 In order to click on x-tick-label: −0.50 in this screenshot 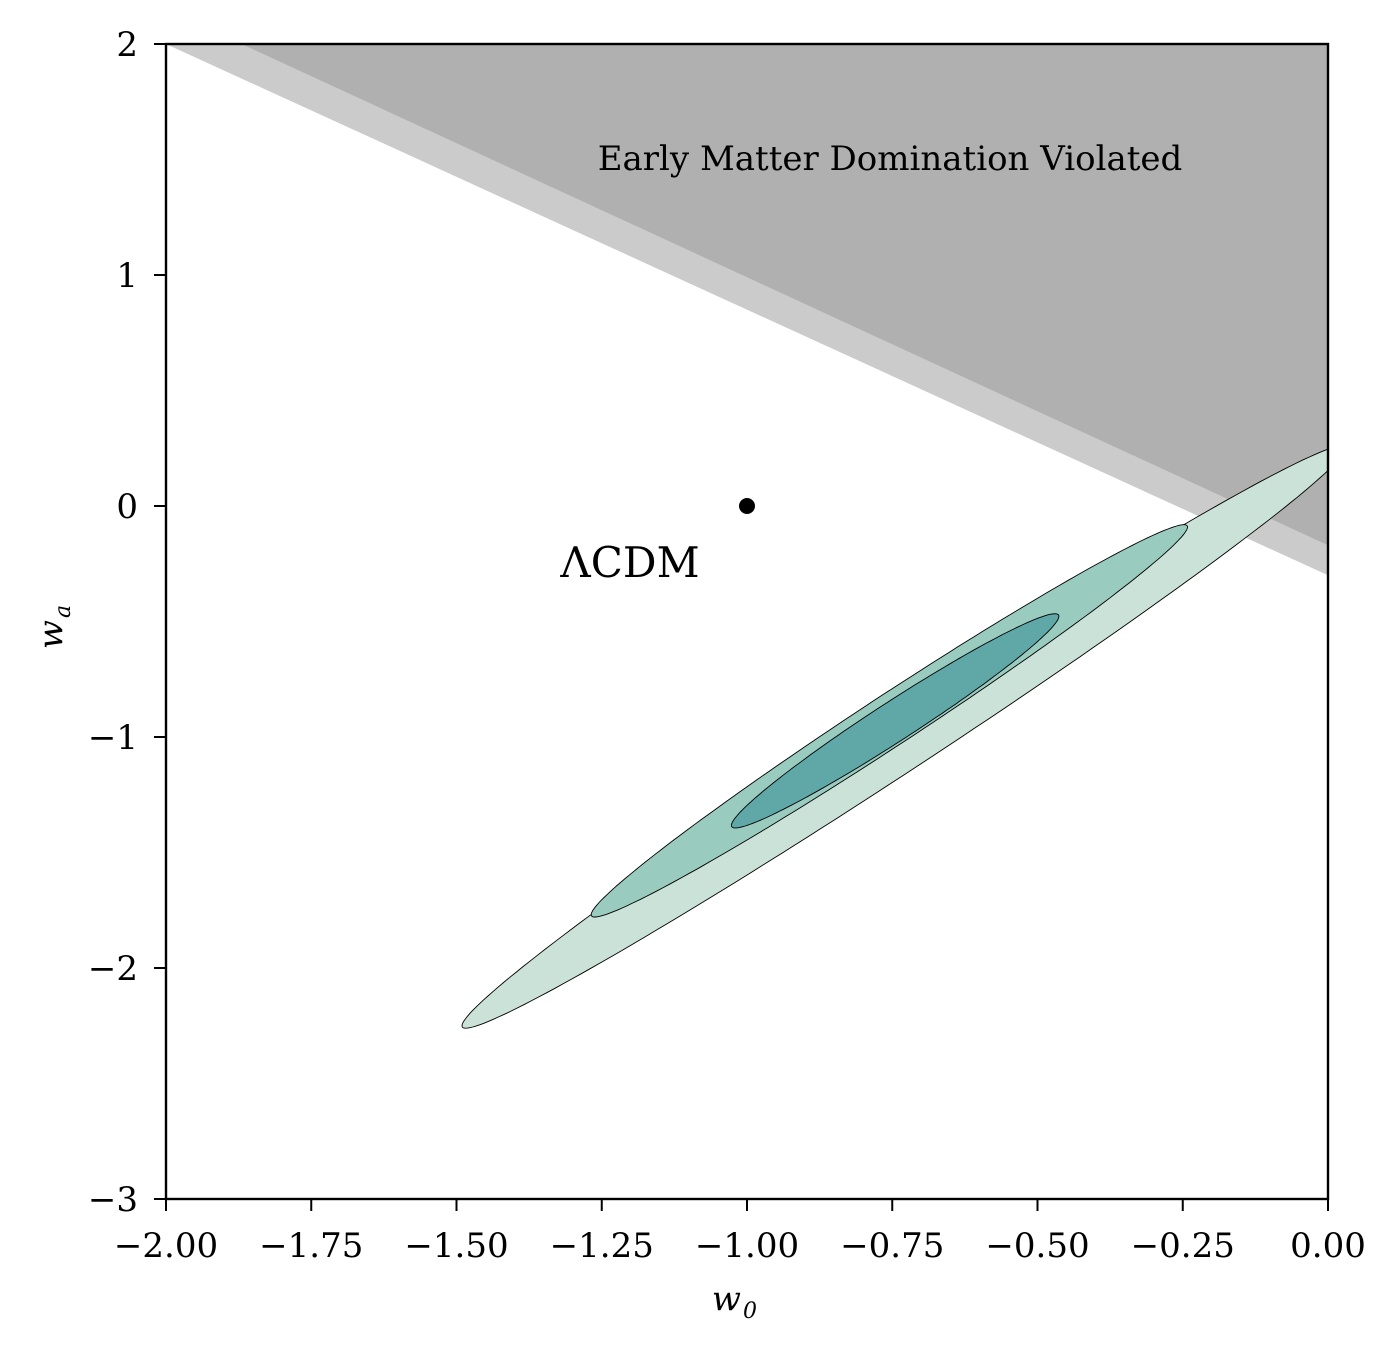, I will do `click(1037, 1246)`.